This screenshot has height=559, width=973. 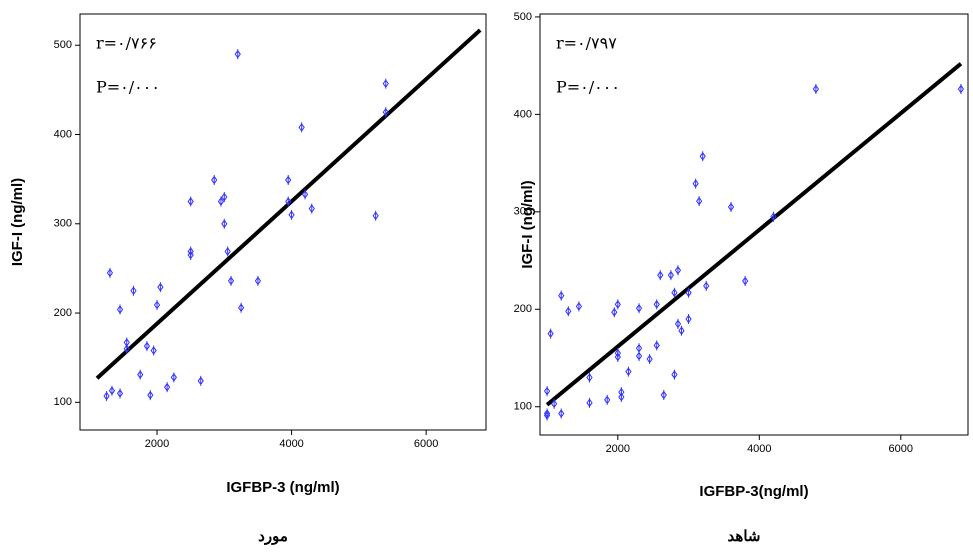 I want to click on y-tick-label: 500, so click(x=63, y=45).